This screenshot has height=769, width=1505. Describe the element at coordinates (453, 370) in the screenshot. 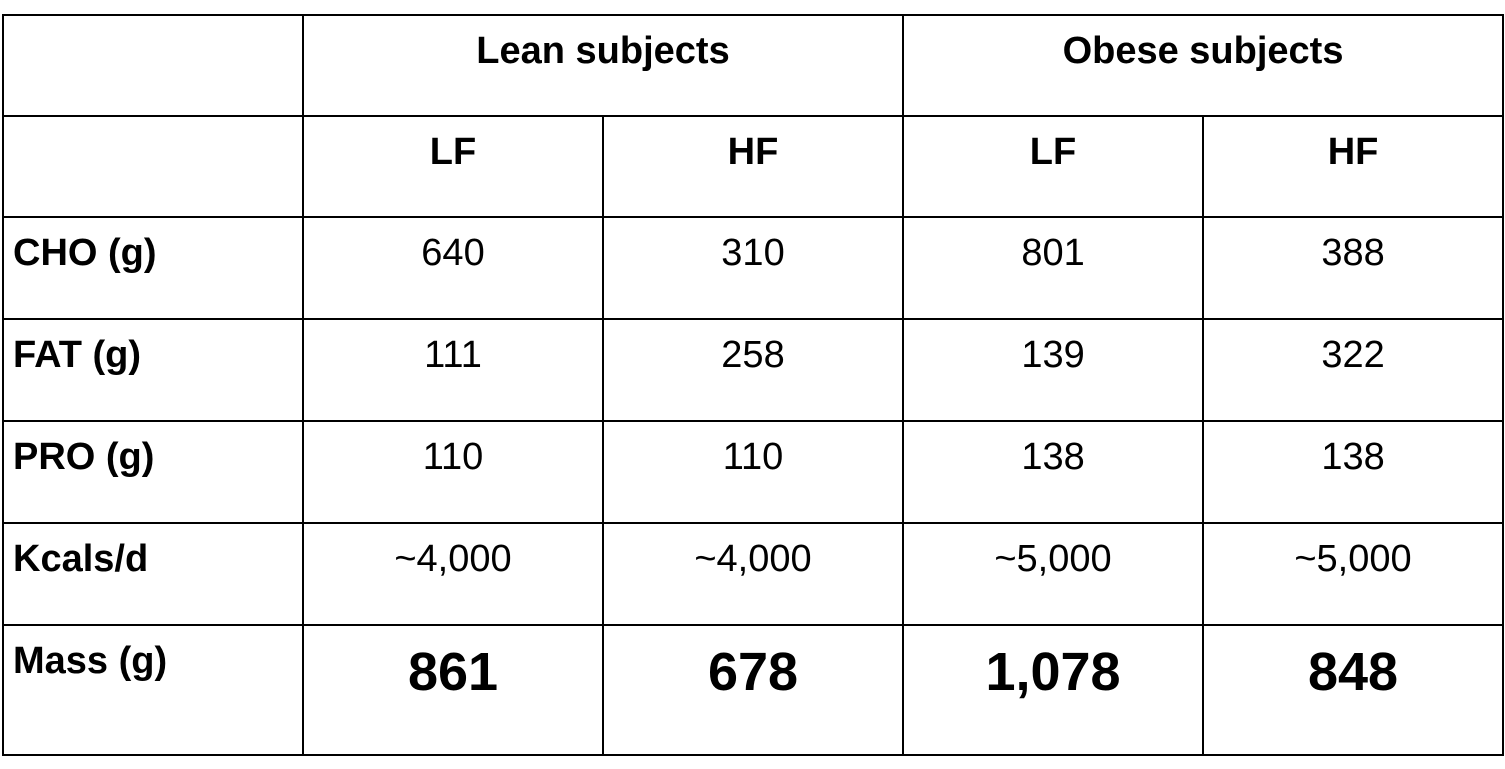

I see `cell-value: 111` at that location.